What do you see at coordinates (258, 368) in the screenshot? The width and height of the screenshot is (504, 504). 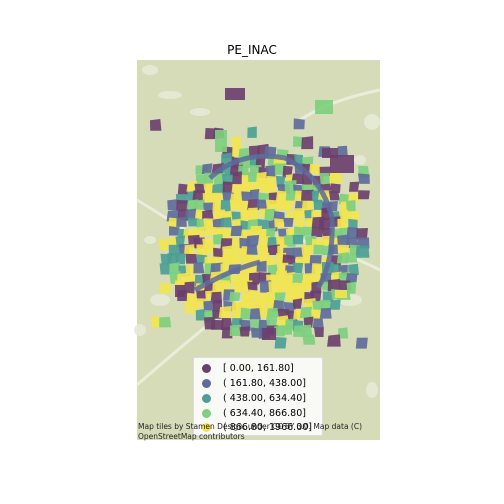 I see `legend-label: [ 0.00, 161.80]` at bounding box center [258, 368].